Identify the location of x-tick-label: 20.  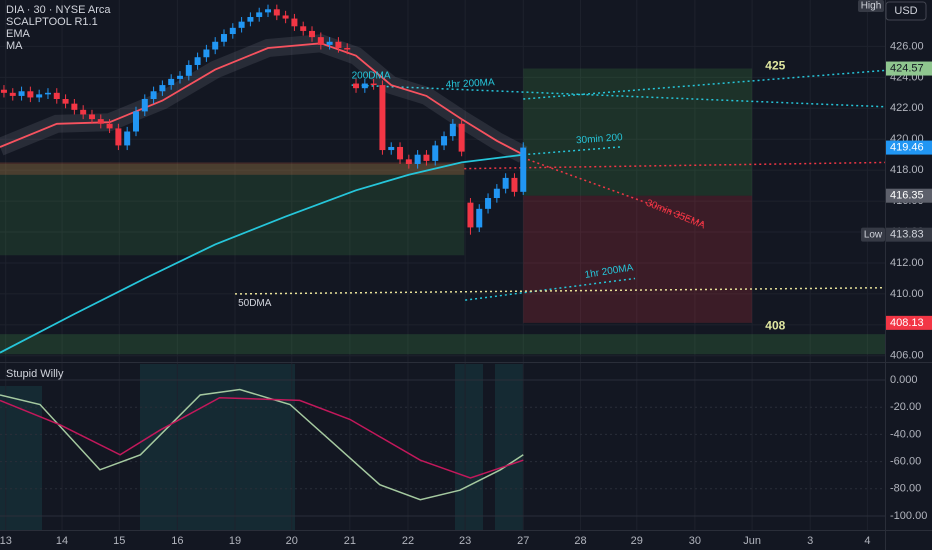
(292, 541).